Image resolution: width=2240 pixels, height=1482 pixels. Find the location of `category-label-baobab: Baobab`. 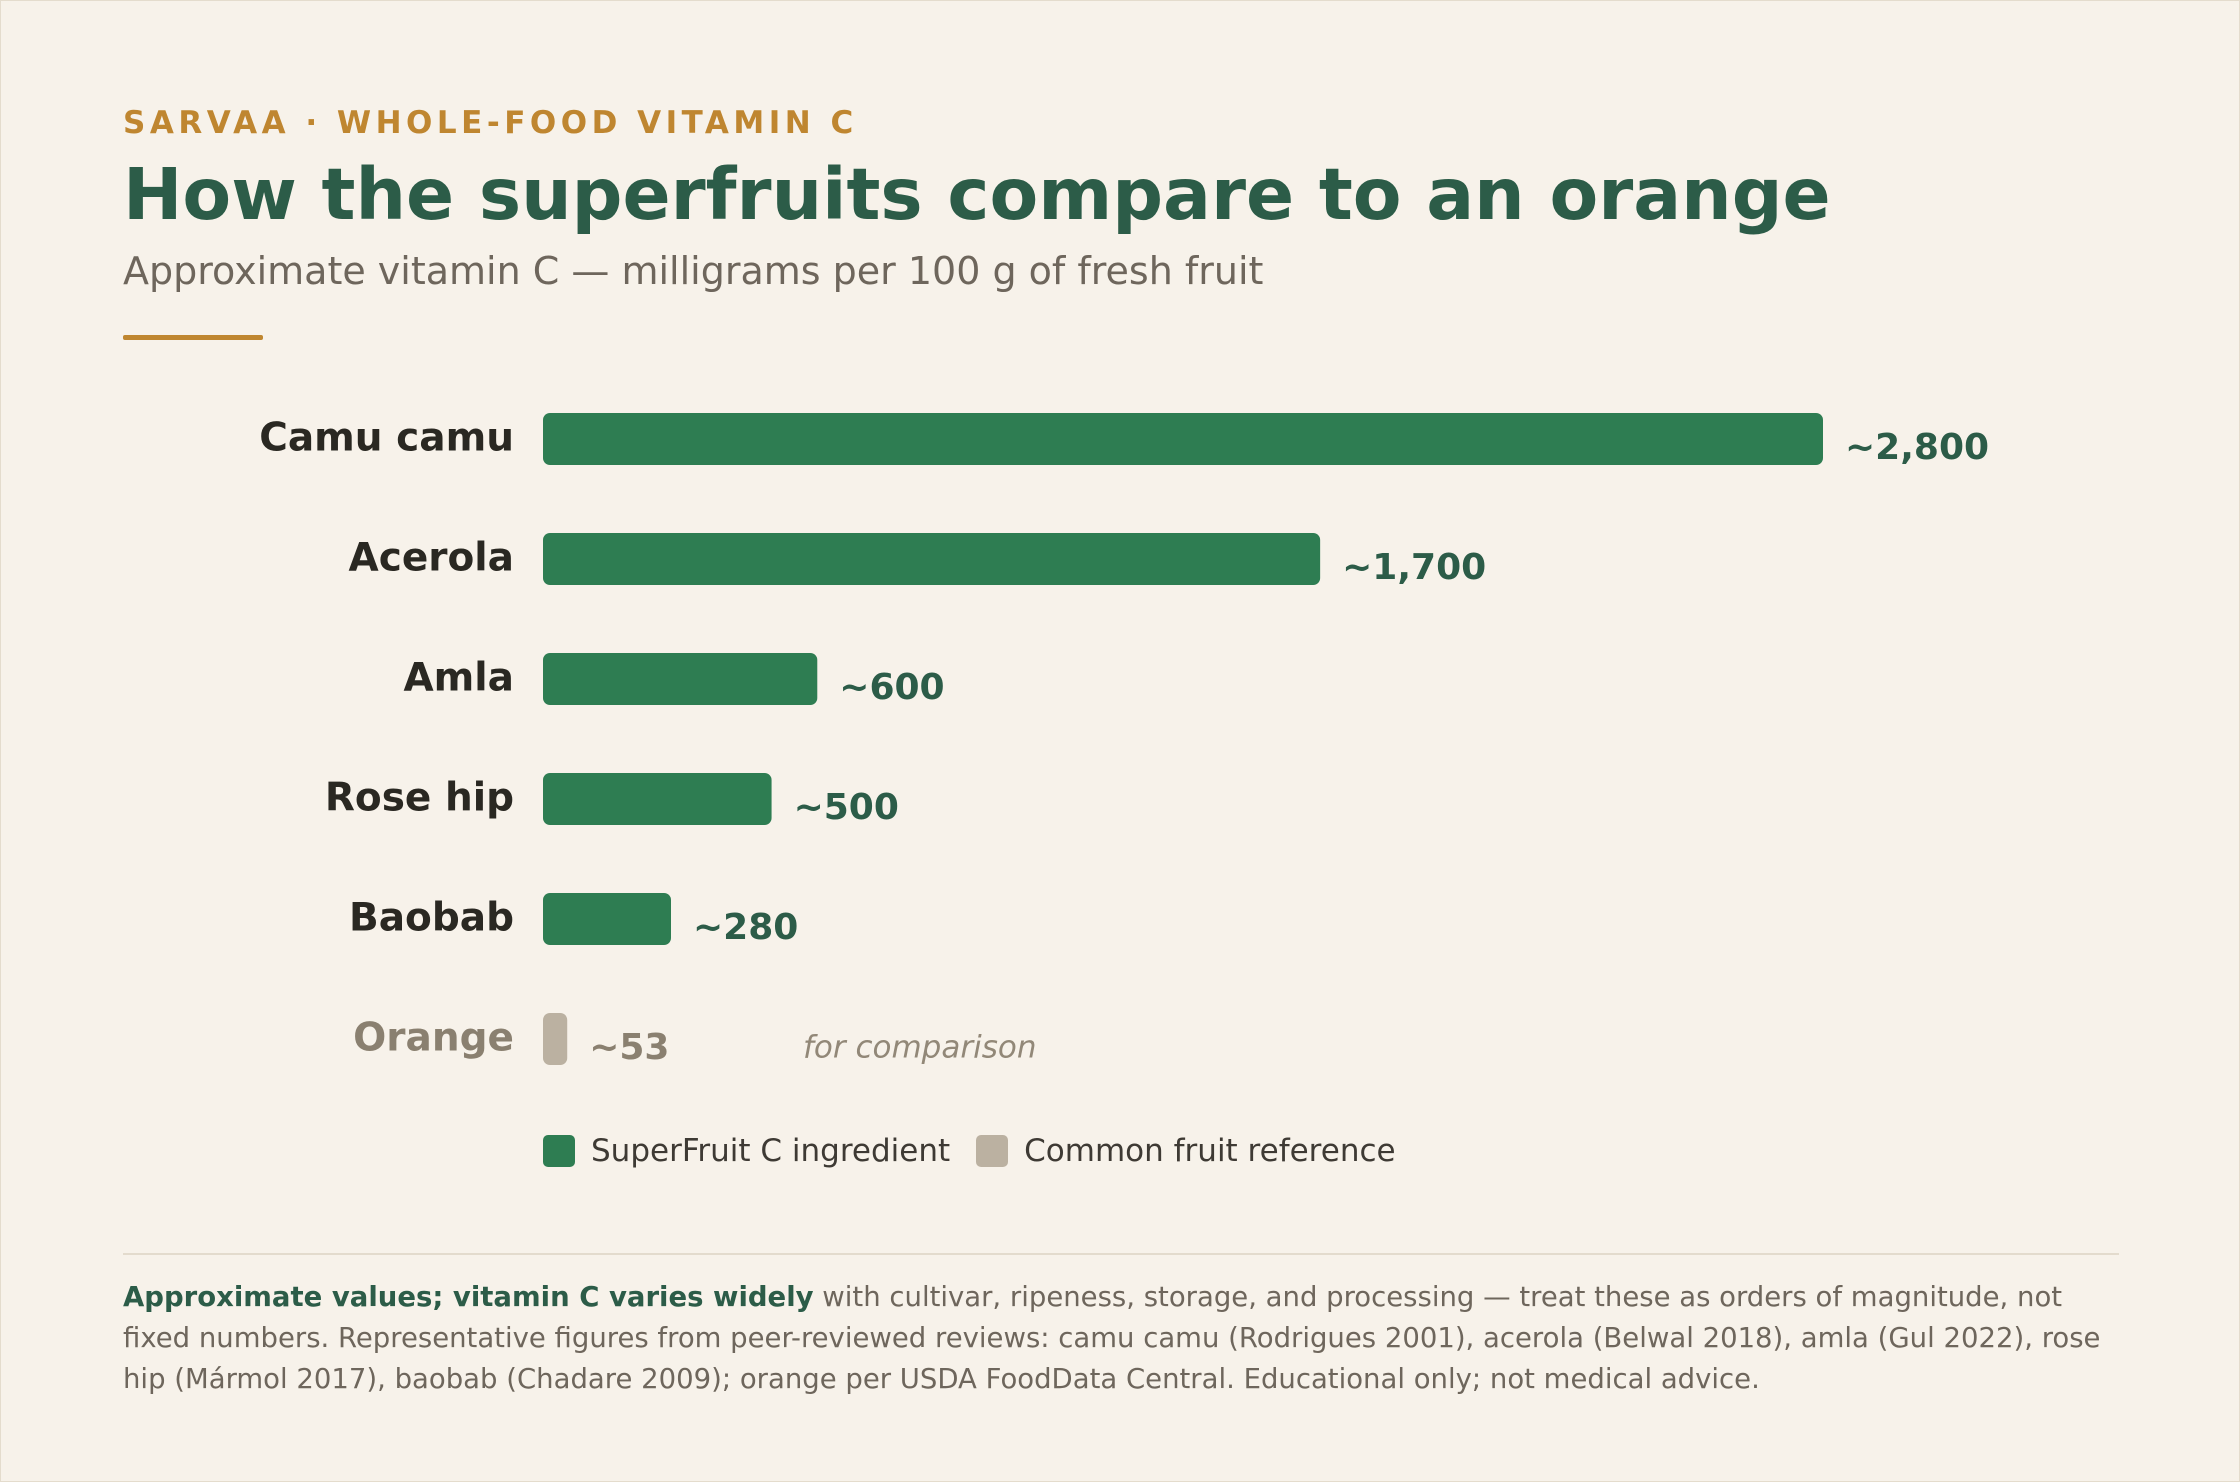

category-label-baobab: Baobab is located at coordinates (431, 918).